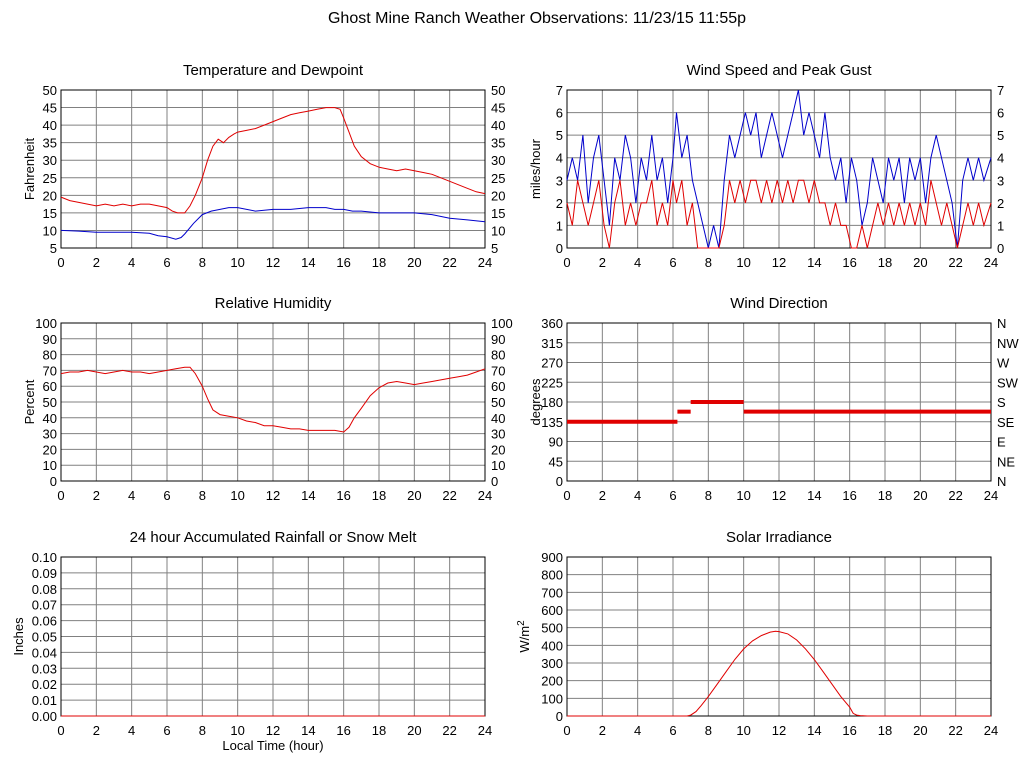  What do you see at coordinates (779, 537) in the screenshot?
I see `chart-title: Solar Irradiance` at bounding box center [779, 537].